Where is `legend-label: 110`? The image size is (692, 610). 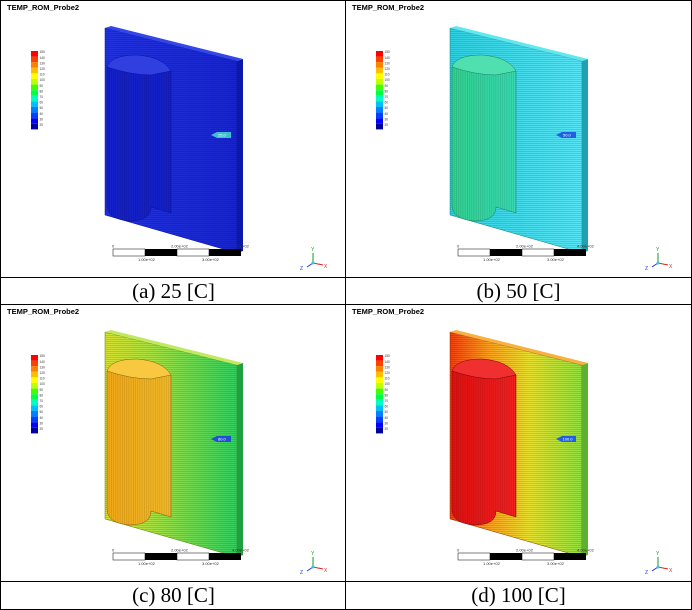
legend-label: 110 is located at coordinates (387, 379).